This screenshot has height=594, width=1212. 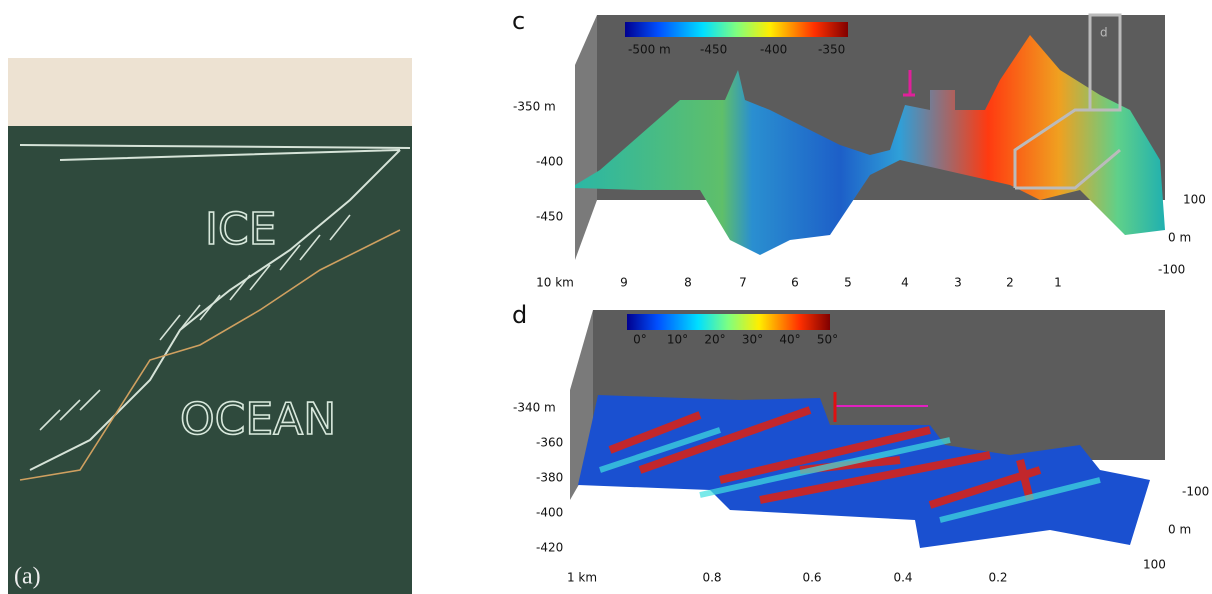 I want to click on x-tick-label: 1 km, so click(x=582, y=578).